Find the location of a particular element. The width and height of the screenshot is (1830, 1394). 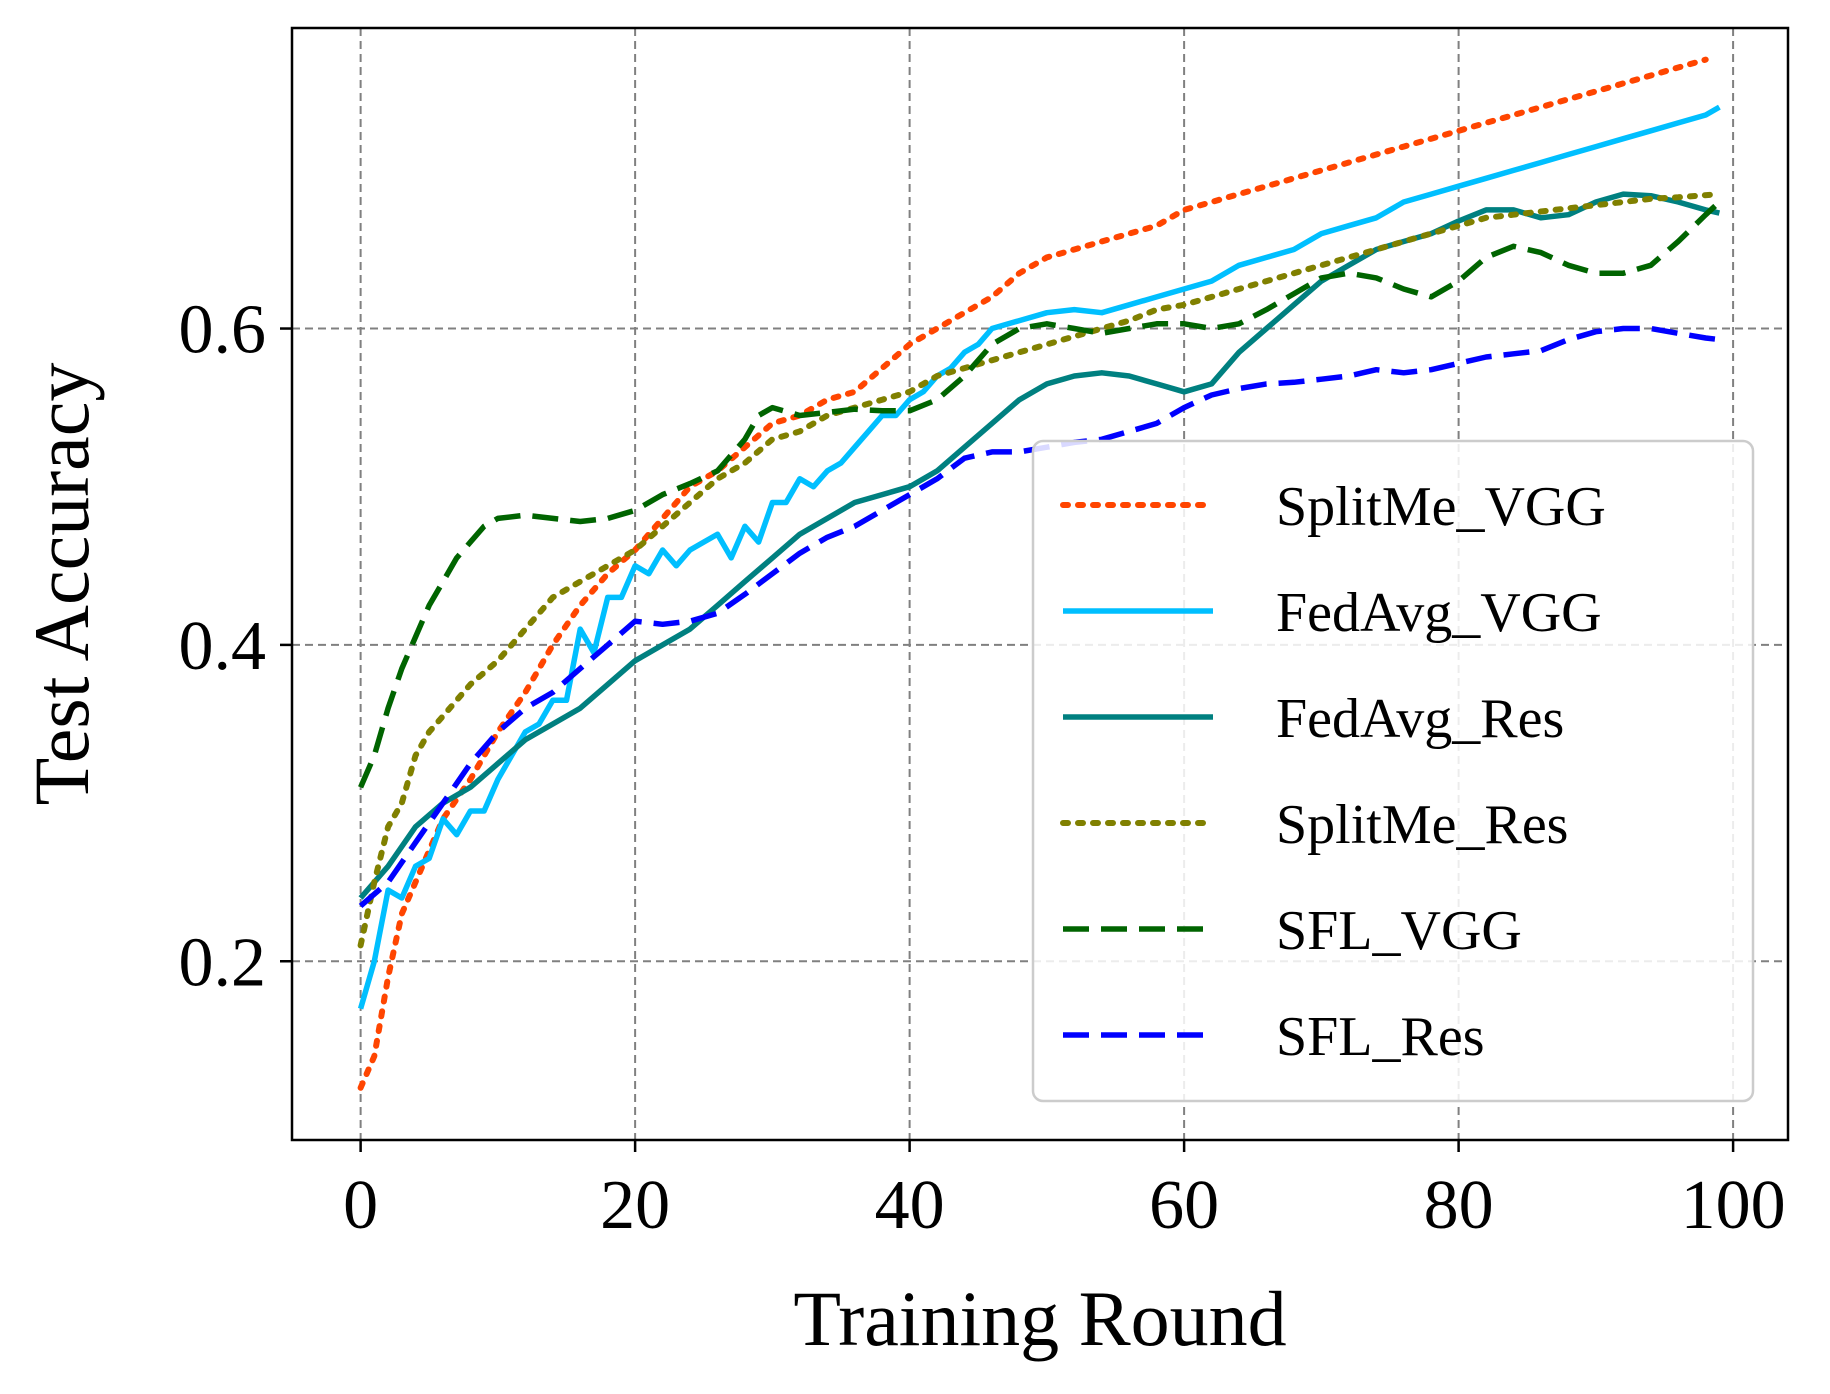

y-tick-label-1: 0.4 is located at coordinates (223, 646).